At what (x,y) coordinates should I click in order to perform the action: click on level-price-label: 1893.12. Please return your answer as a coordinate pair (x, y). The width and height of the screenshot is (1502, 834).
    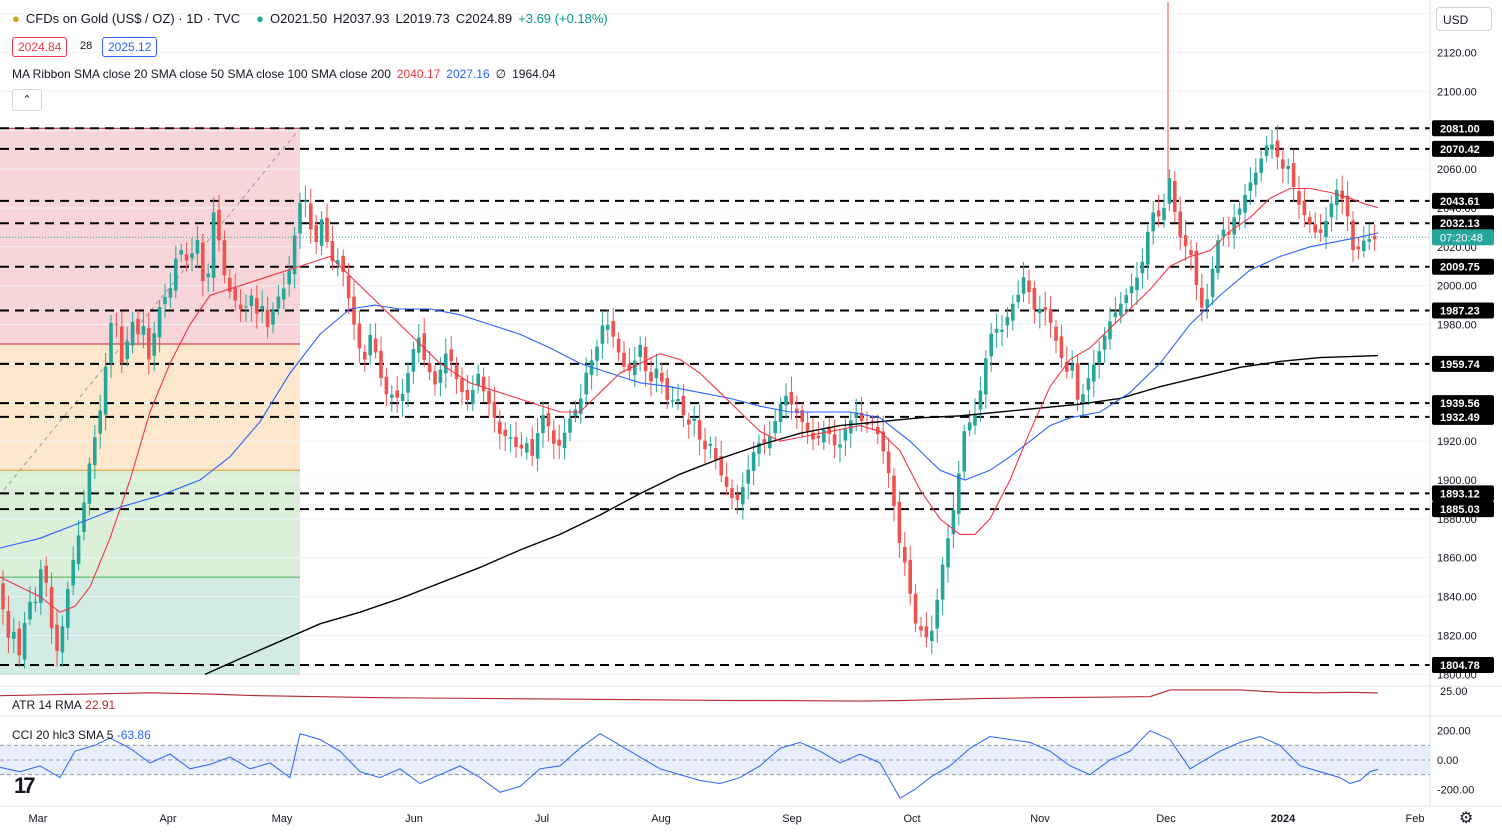
    Looking at the image, I should click on (1460, 494).